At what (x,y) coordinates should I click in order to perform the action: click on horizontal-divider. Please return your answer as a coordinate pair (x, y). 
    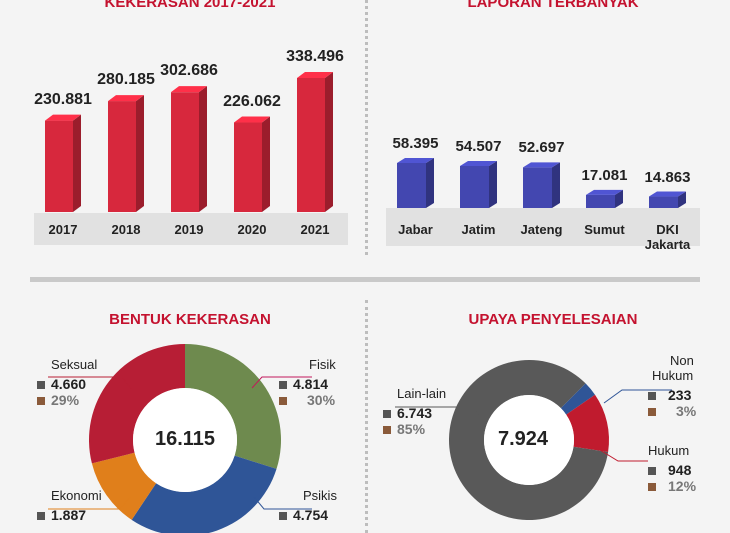
    Looking at the image, I should click on (365, 279).